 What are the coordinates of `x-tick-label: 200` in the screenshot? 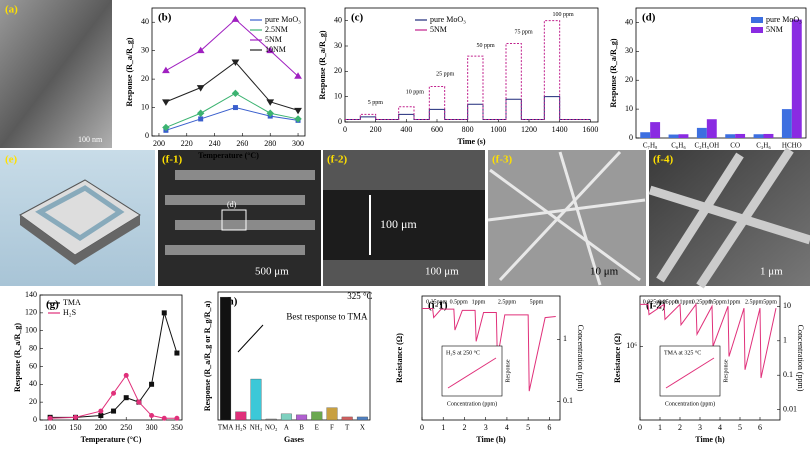 It's located at (376, 129).